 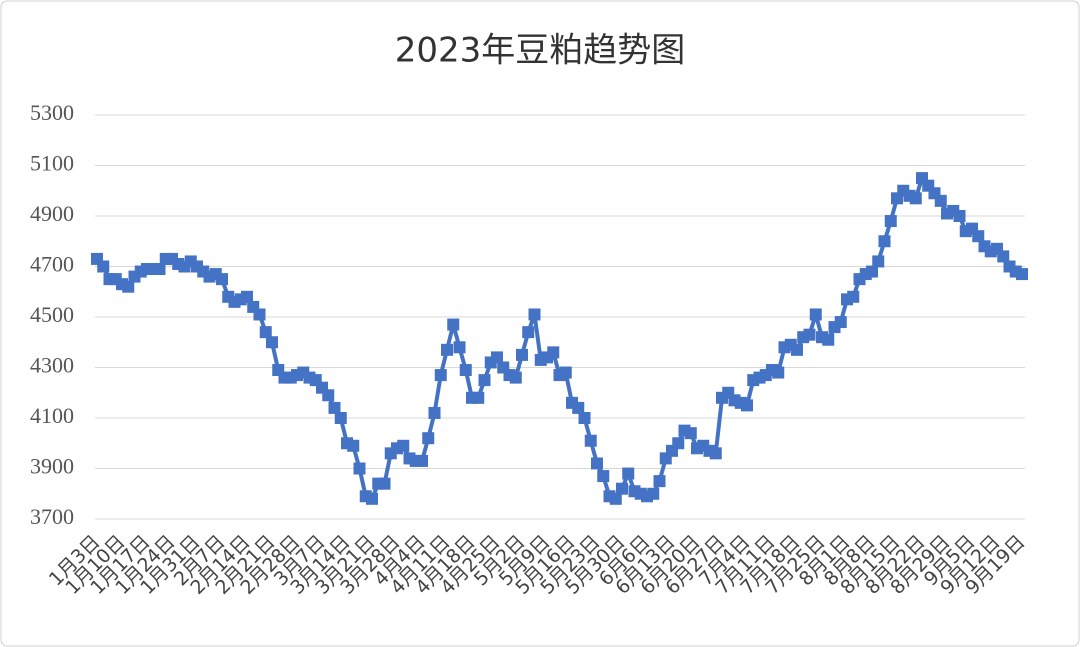 I want to click on y-tick-label: 4700, so click(x=52, y=264).